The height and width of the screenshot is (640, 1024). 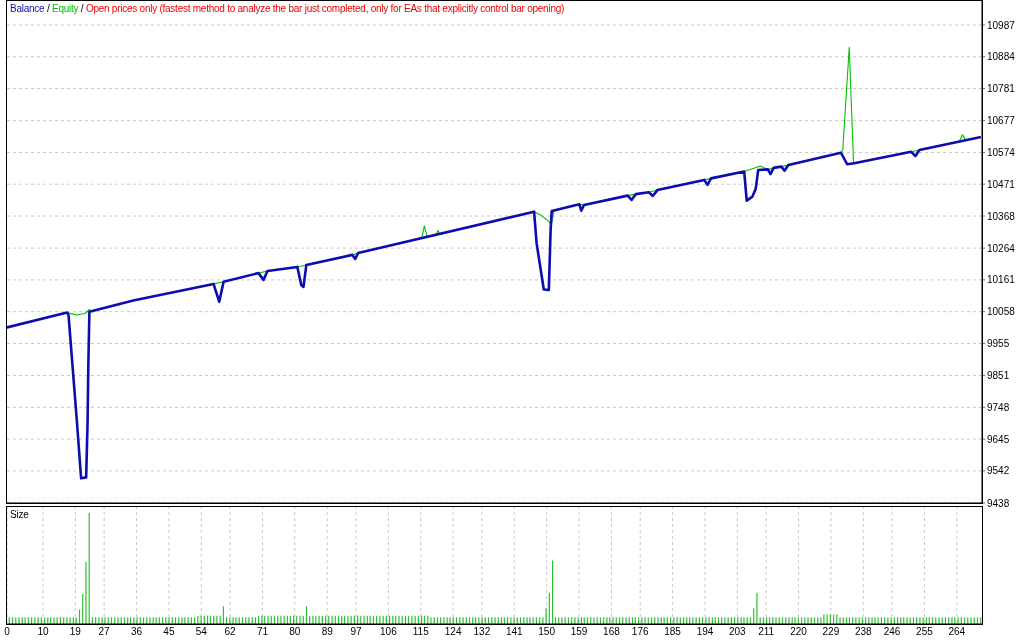 What do you see at coordinates (104, 632) in the screenshot?
I see `x-tick-label: 27` at bounding box center [104, 632].